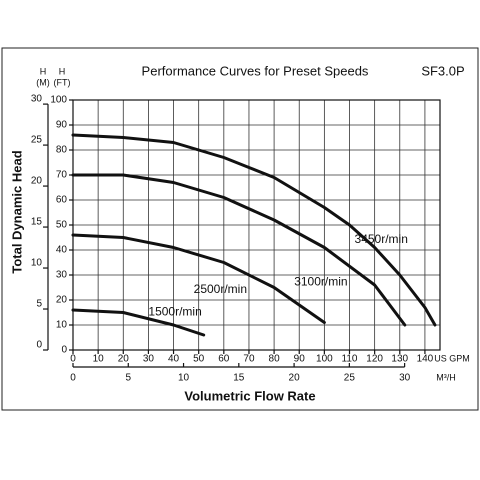  I want to click on y2-tick-label: 5, so click(39, 304).